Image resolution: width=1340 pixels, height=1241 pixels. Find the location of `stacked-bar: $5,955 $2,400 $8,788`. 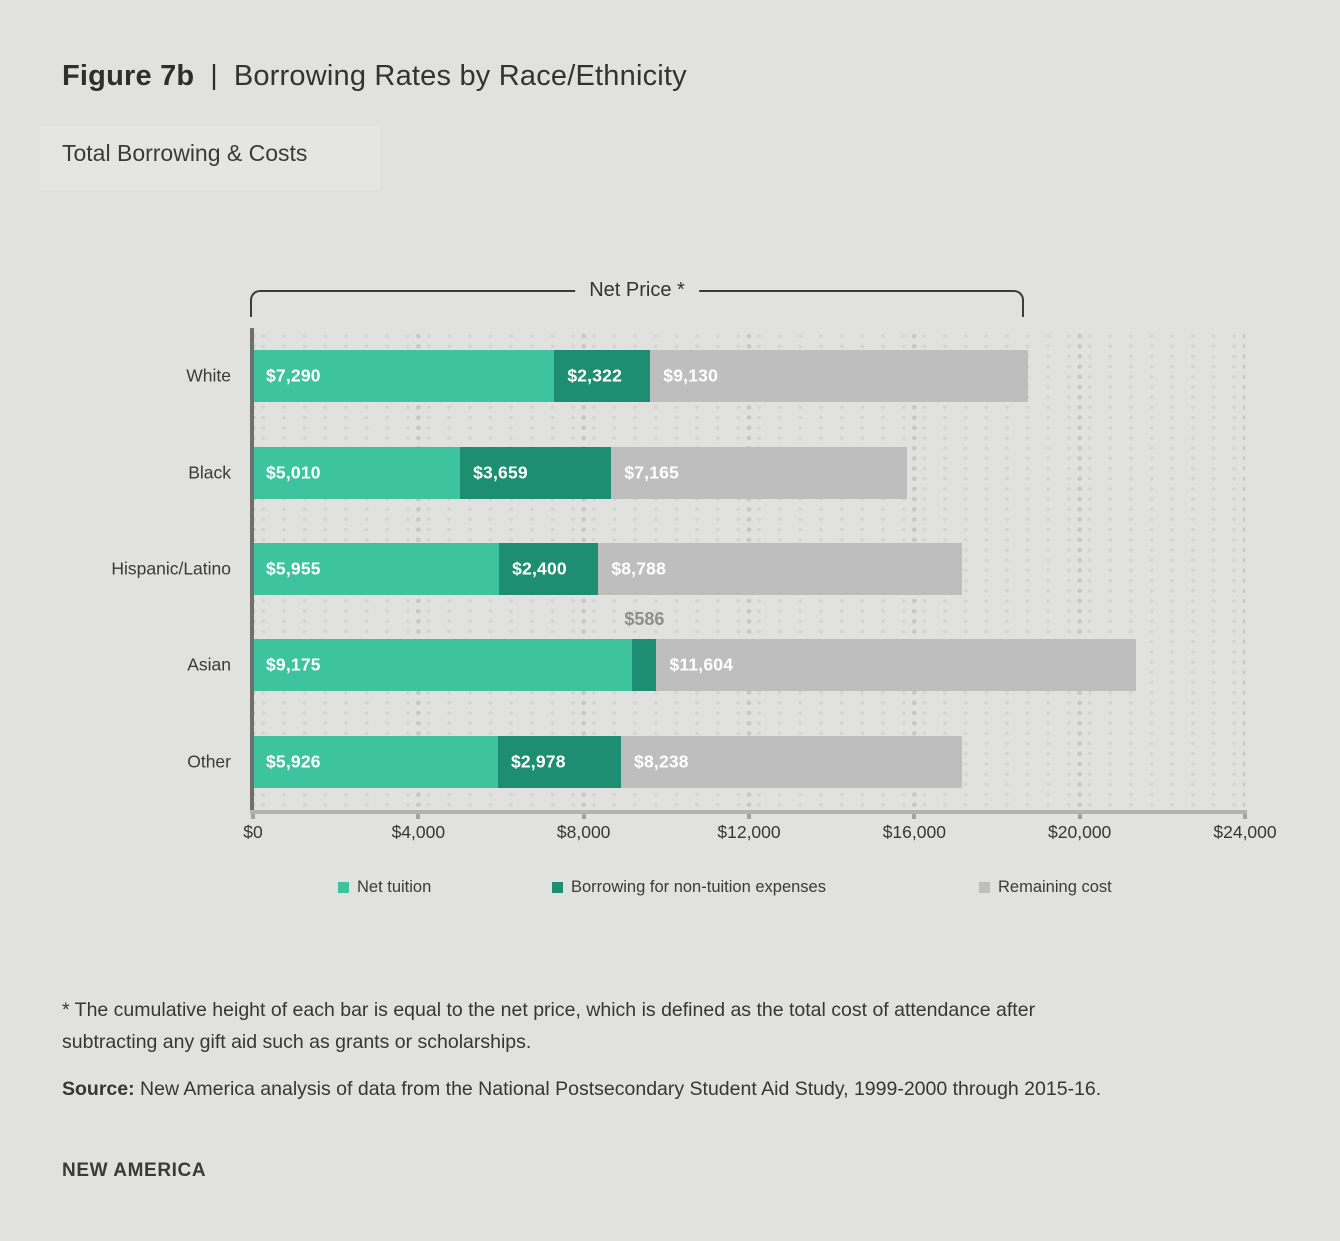

stacked-bar: $5,955 $2,400 $8,788 is located at coordinates (607, 568).